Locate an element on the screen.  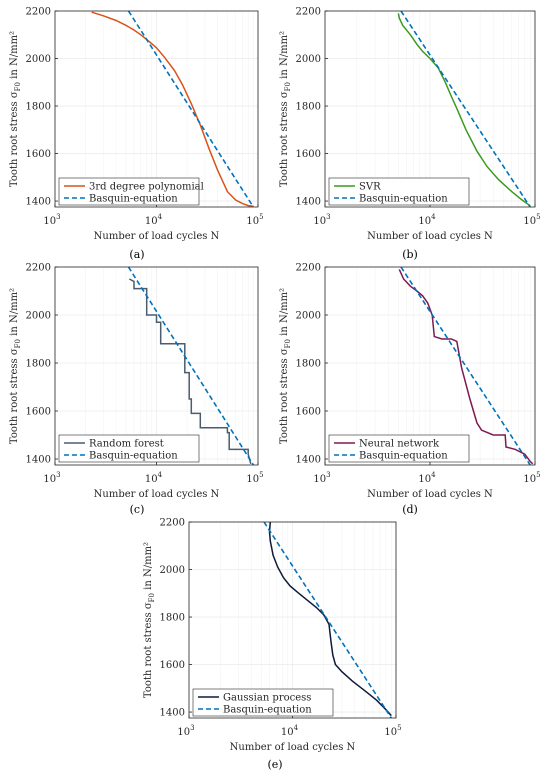
legend-entry: SVR is located at coordinates (370, 187).